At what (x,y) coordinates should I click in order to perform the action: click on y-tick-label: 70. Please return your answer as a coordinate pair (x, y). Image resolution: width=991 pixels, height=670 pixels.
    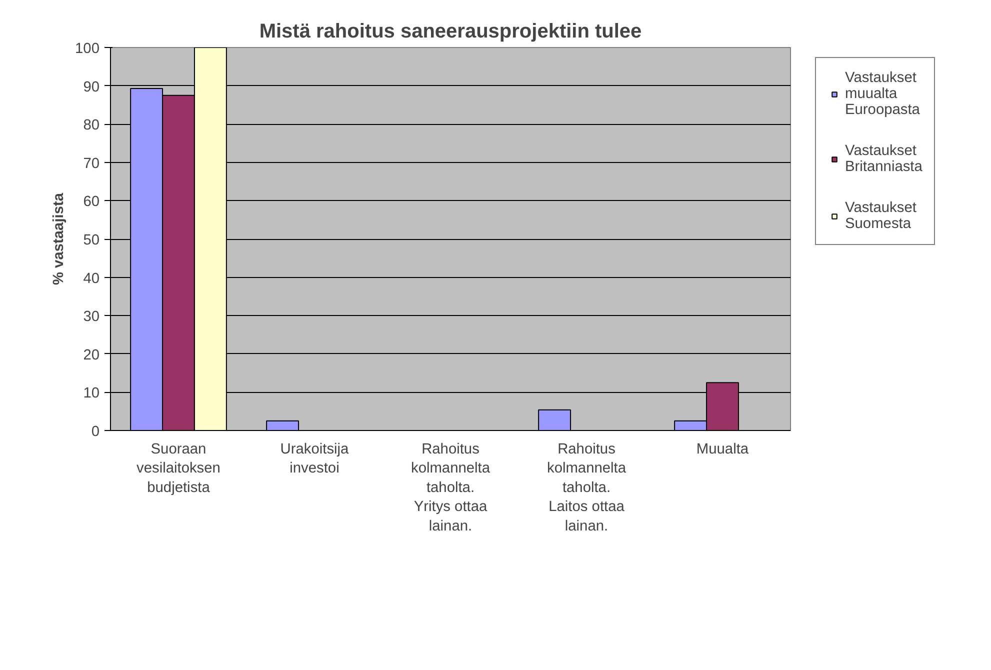
    Looking at the image, I should click on (91, 164).